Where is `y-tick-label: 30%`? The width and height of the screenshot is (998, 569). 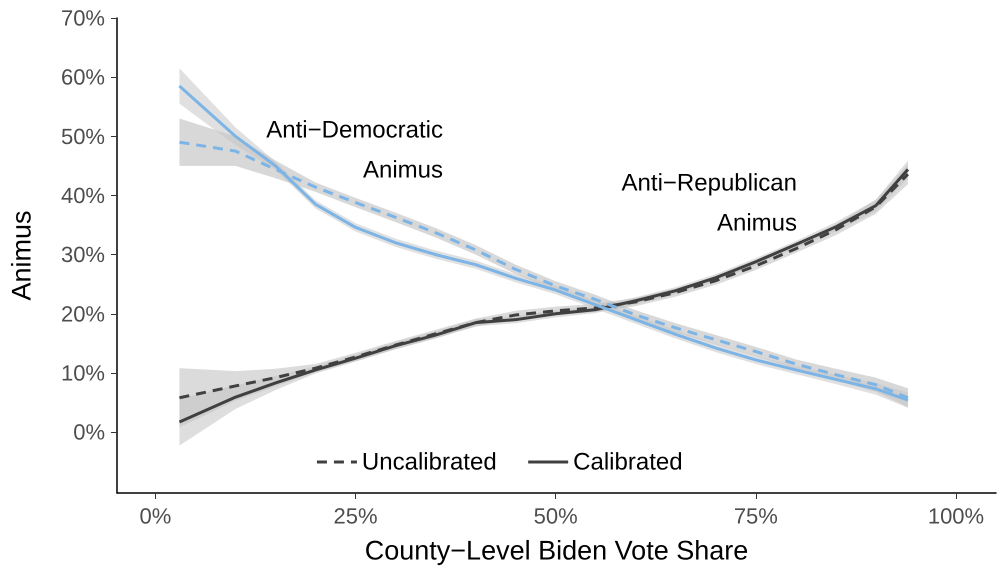
y-tick-label: 30% is located at coordinates (82, 255).